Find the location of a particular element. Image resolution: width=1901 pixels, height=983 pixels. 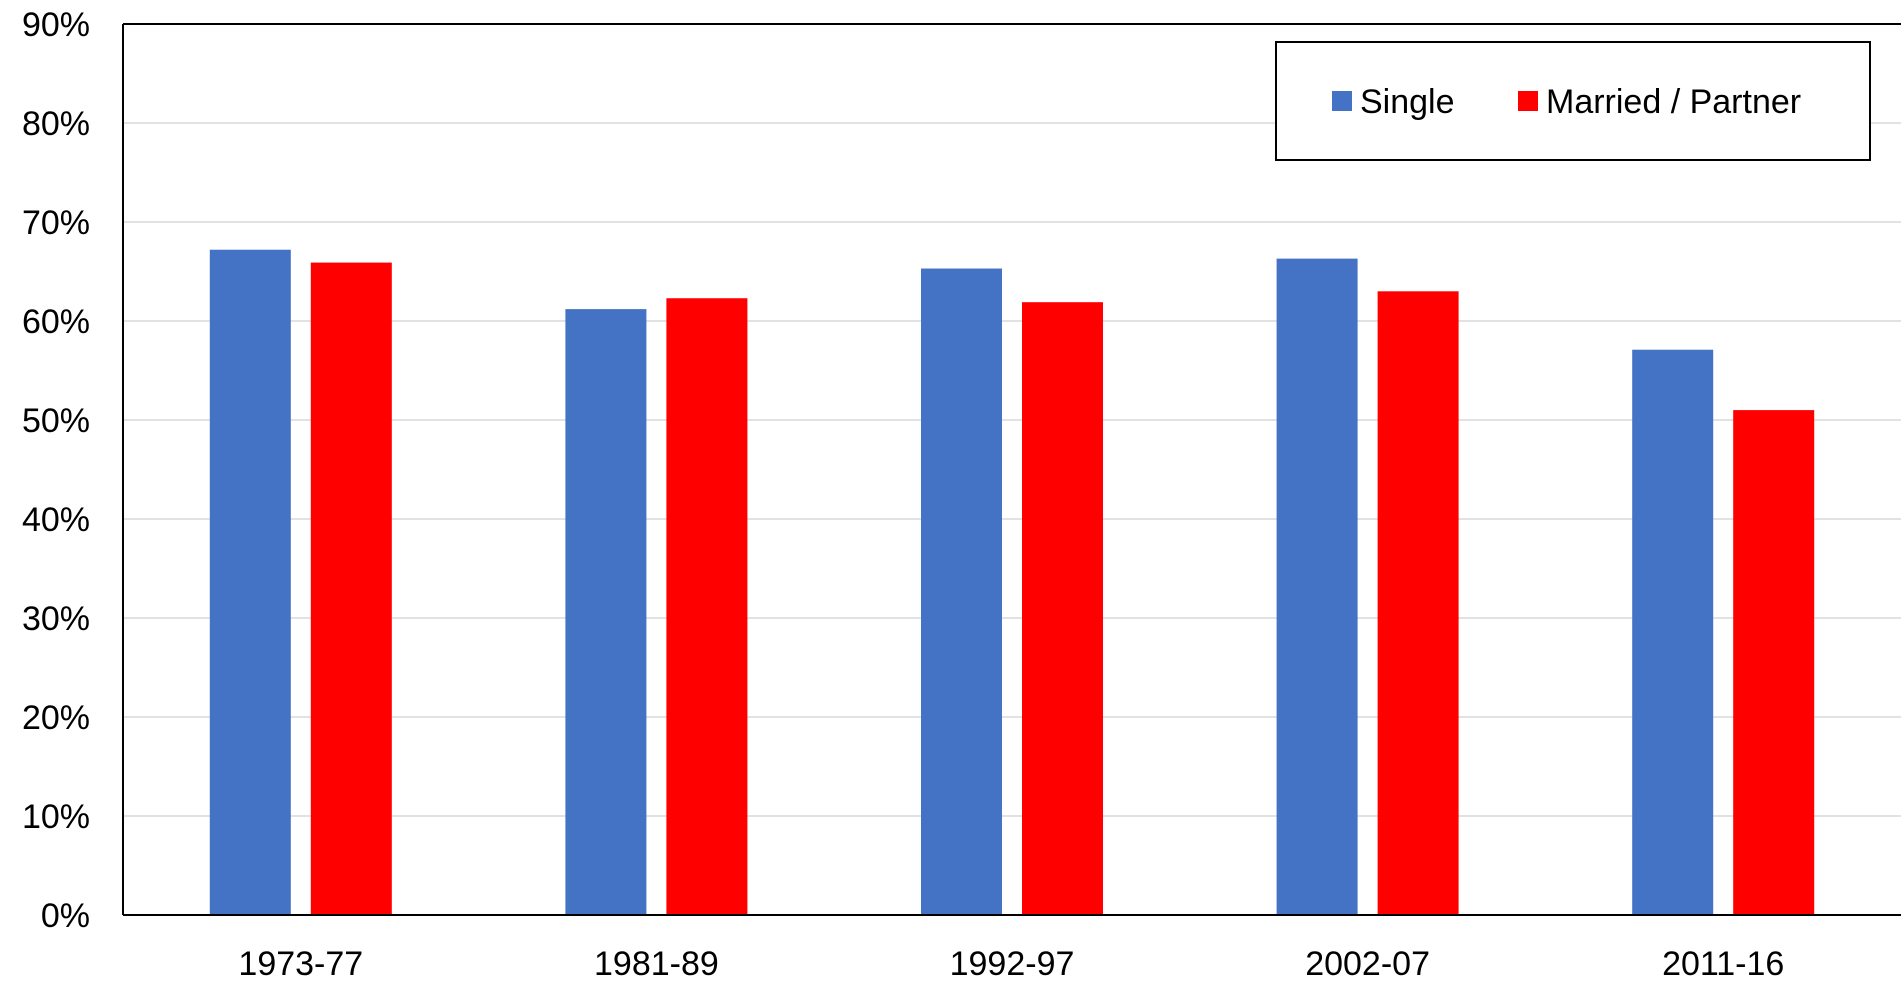

x-tick-label: 1981-89 is located at coordinates (656, 961).